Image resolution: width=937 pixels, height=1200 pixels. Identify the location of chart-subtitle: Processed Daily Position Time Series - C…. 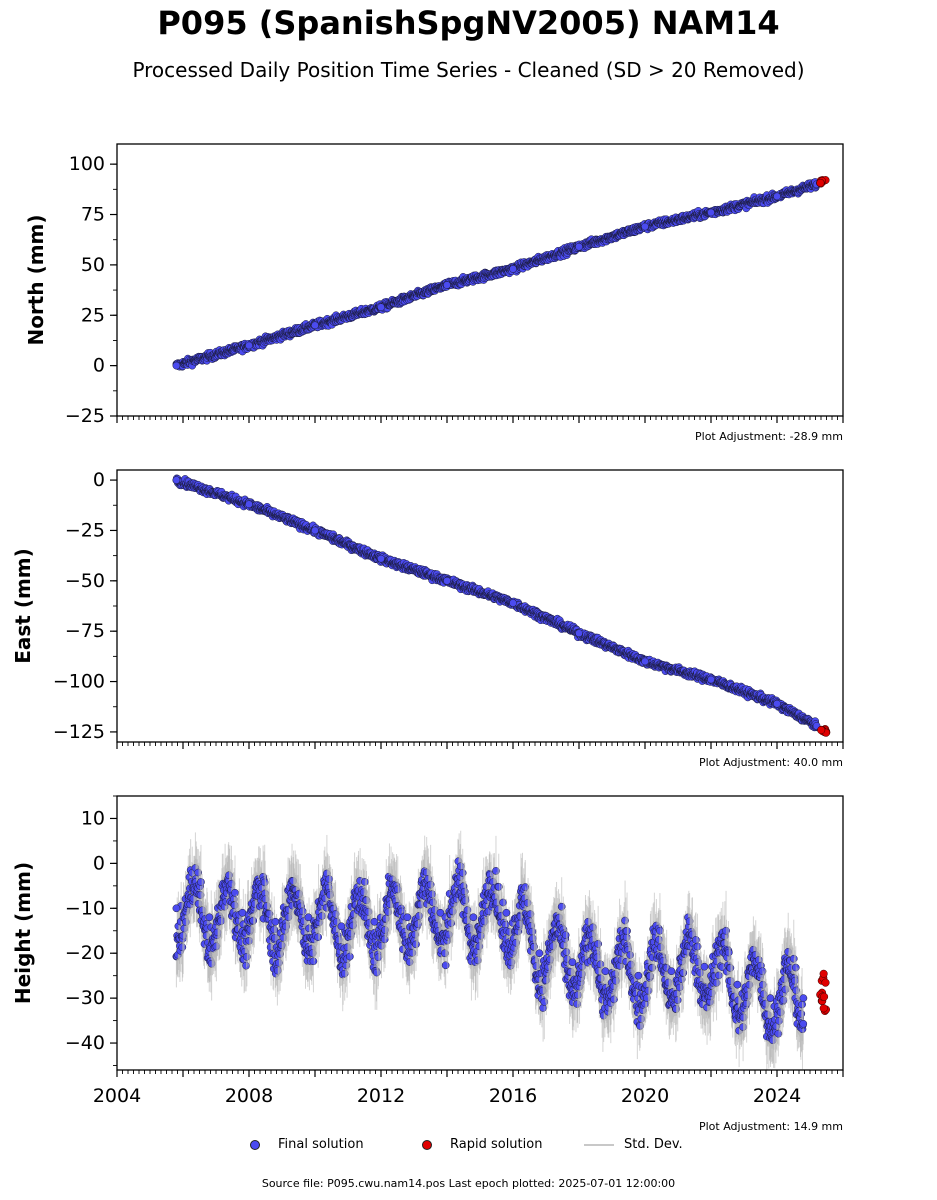
(468, 70).